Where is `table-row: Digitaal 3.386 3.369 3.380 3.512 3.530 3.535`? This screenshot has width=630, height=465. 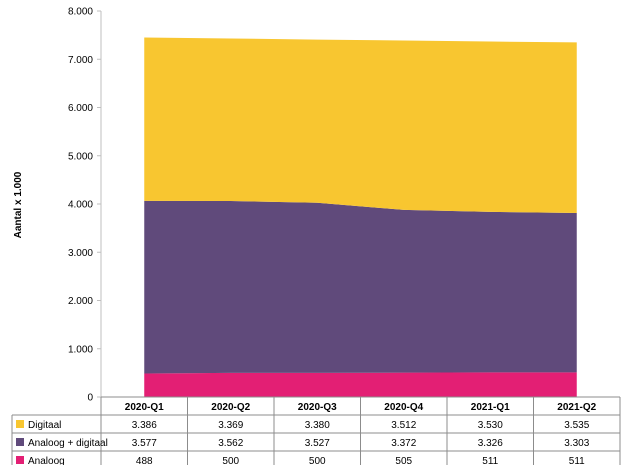 table-row: Digitaal 3.386 3.369 3.380 3.512 3.530 3.535 is located at coordinates (303, 425).